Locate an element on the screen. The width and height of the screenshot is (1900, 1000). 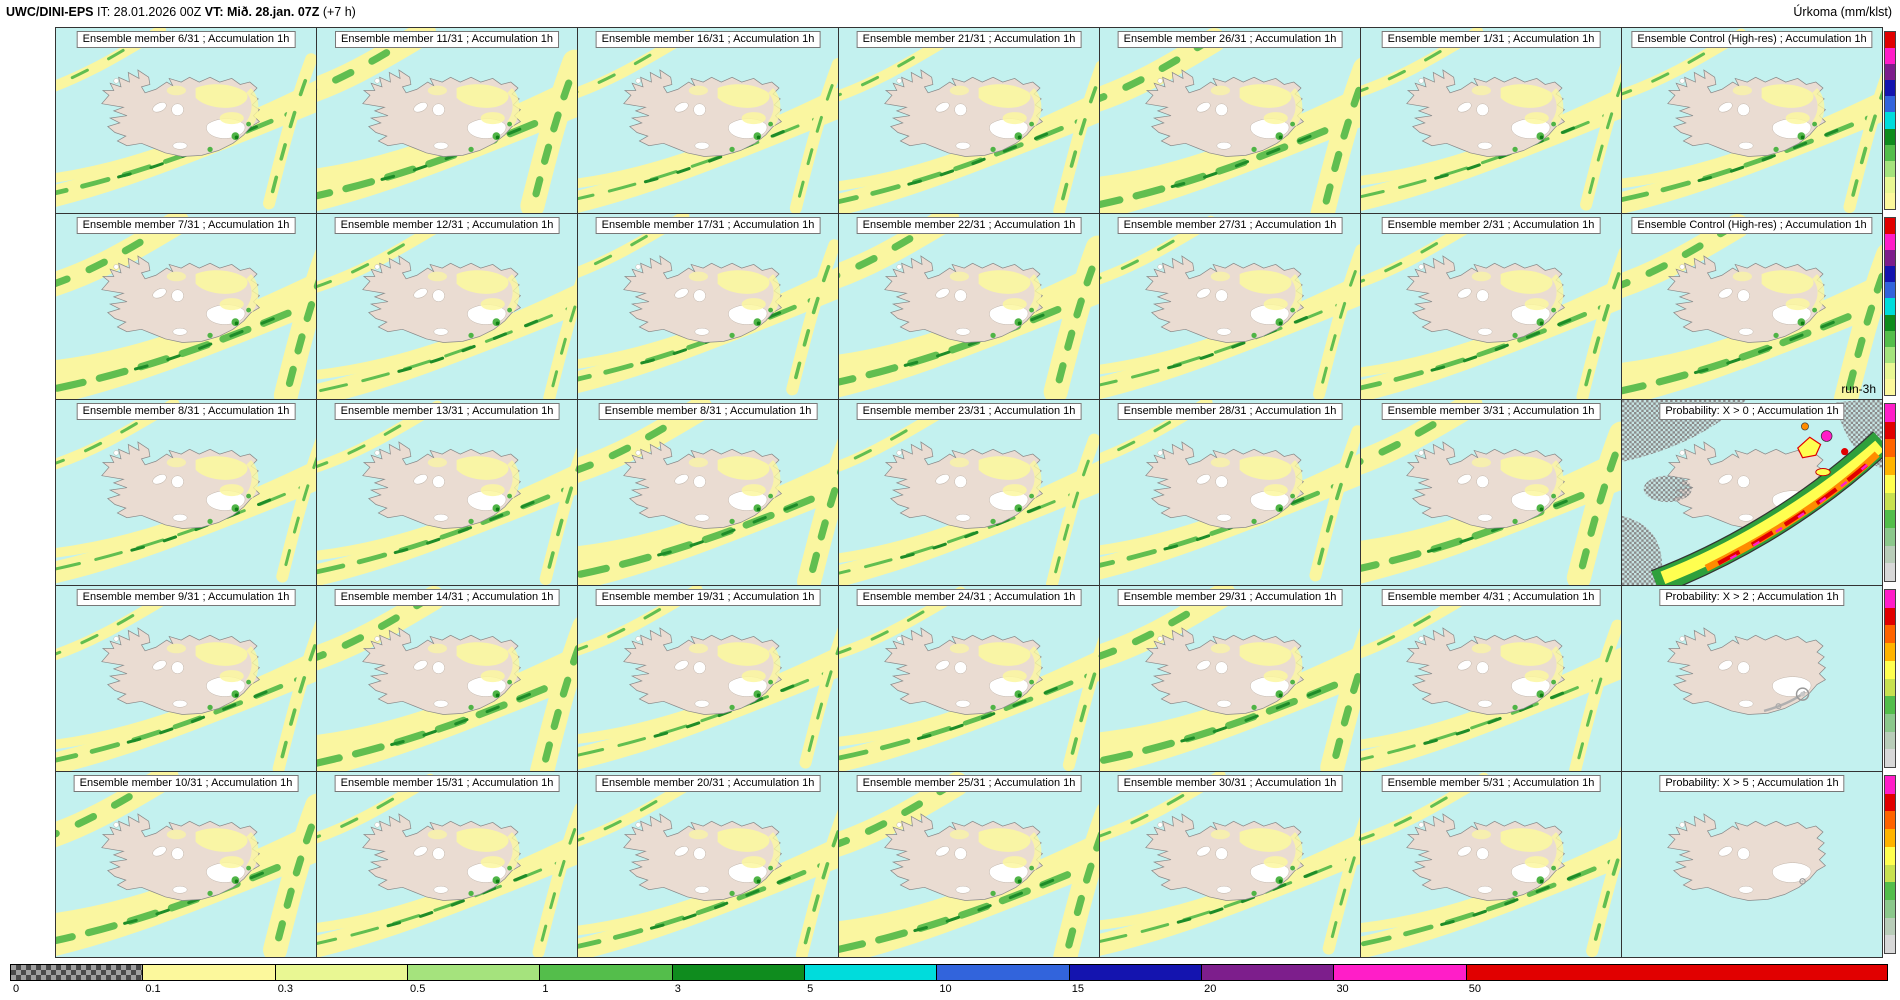
panel-title: Ensemble member 26/31 ; Accumulation 1h is located at coordinates (1230, 39).